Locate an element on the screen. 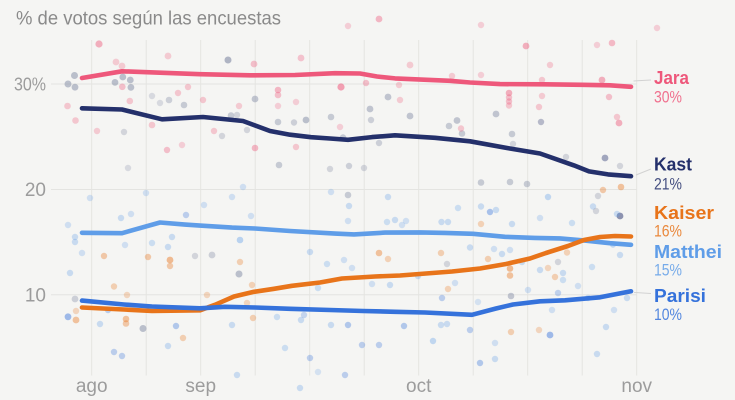 This screenshot has width=735, height=400. svg-text: Kast is located at coordinates (673, 164).